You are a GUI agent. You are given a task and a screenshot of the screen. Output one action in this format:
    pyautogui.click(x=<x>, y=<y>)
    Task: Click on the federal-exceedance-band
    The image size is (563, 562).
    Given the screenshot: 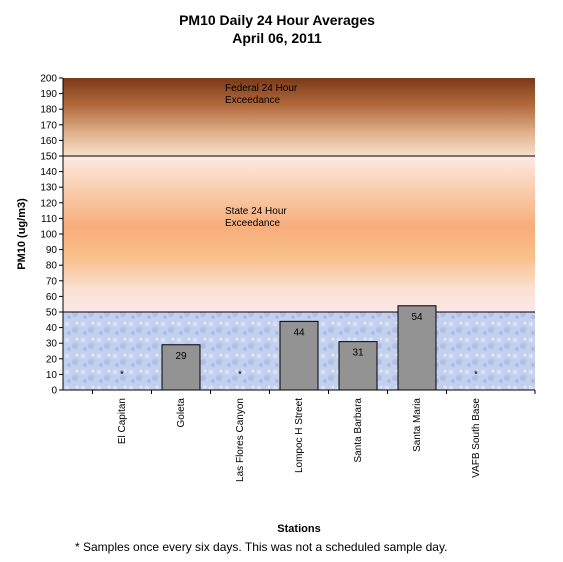 What is the action you would take?
    pyautogui.click(x=299, y=117)
    